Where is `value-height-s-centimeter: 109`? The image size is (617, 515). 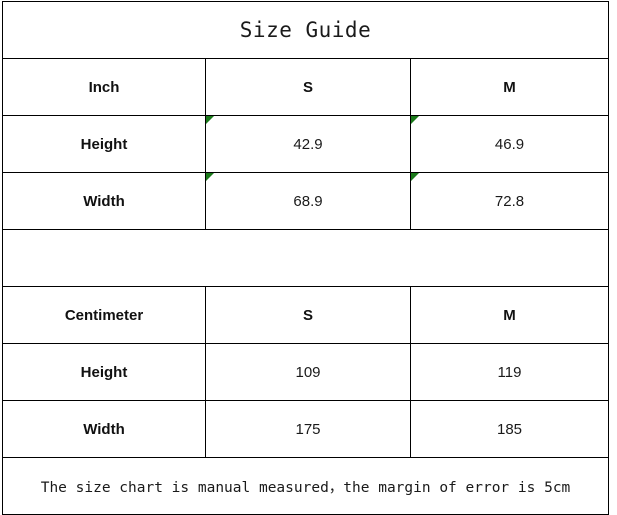 value-height-s-centimeter: 109 is located at coordinates (308, 372).